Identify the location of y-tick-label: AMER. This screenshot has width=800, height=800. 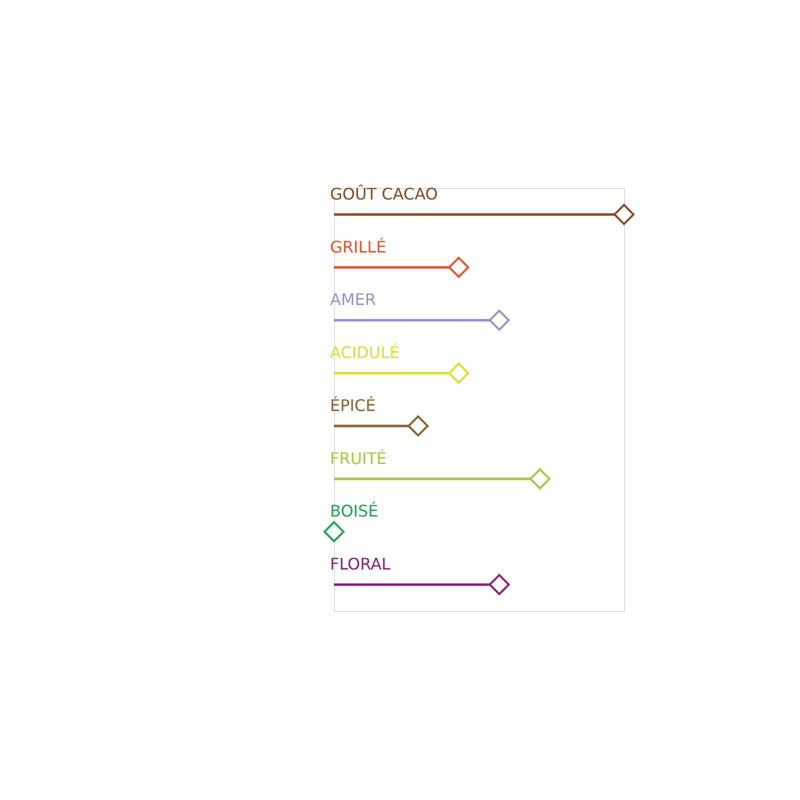
(353, 300).